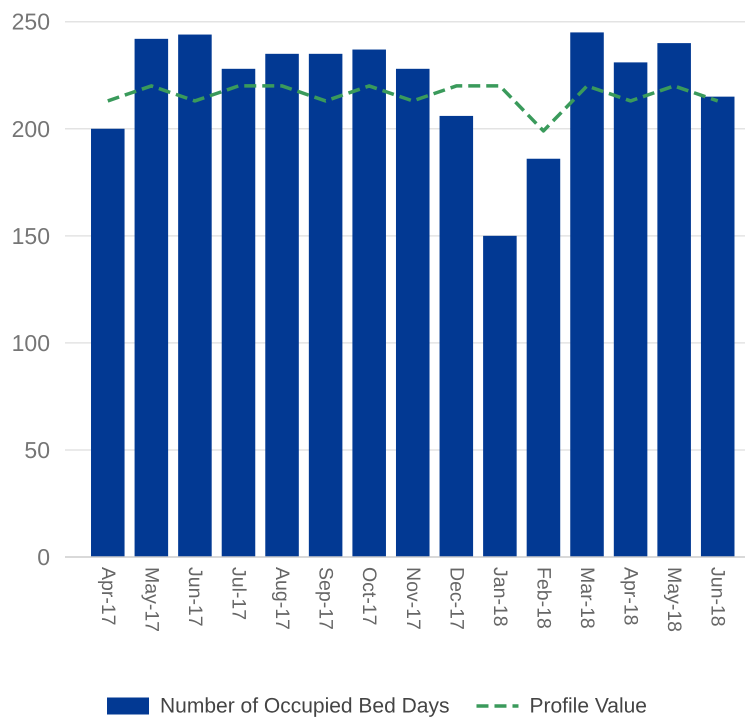 The height and width of the screenshot is (720, 749). I want to click on x-tick-label: Apr-18, so click(631, 596).